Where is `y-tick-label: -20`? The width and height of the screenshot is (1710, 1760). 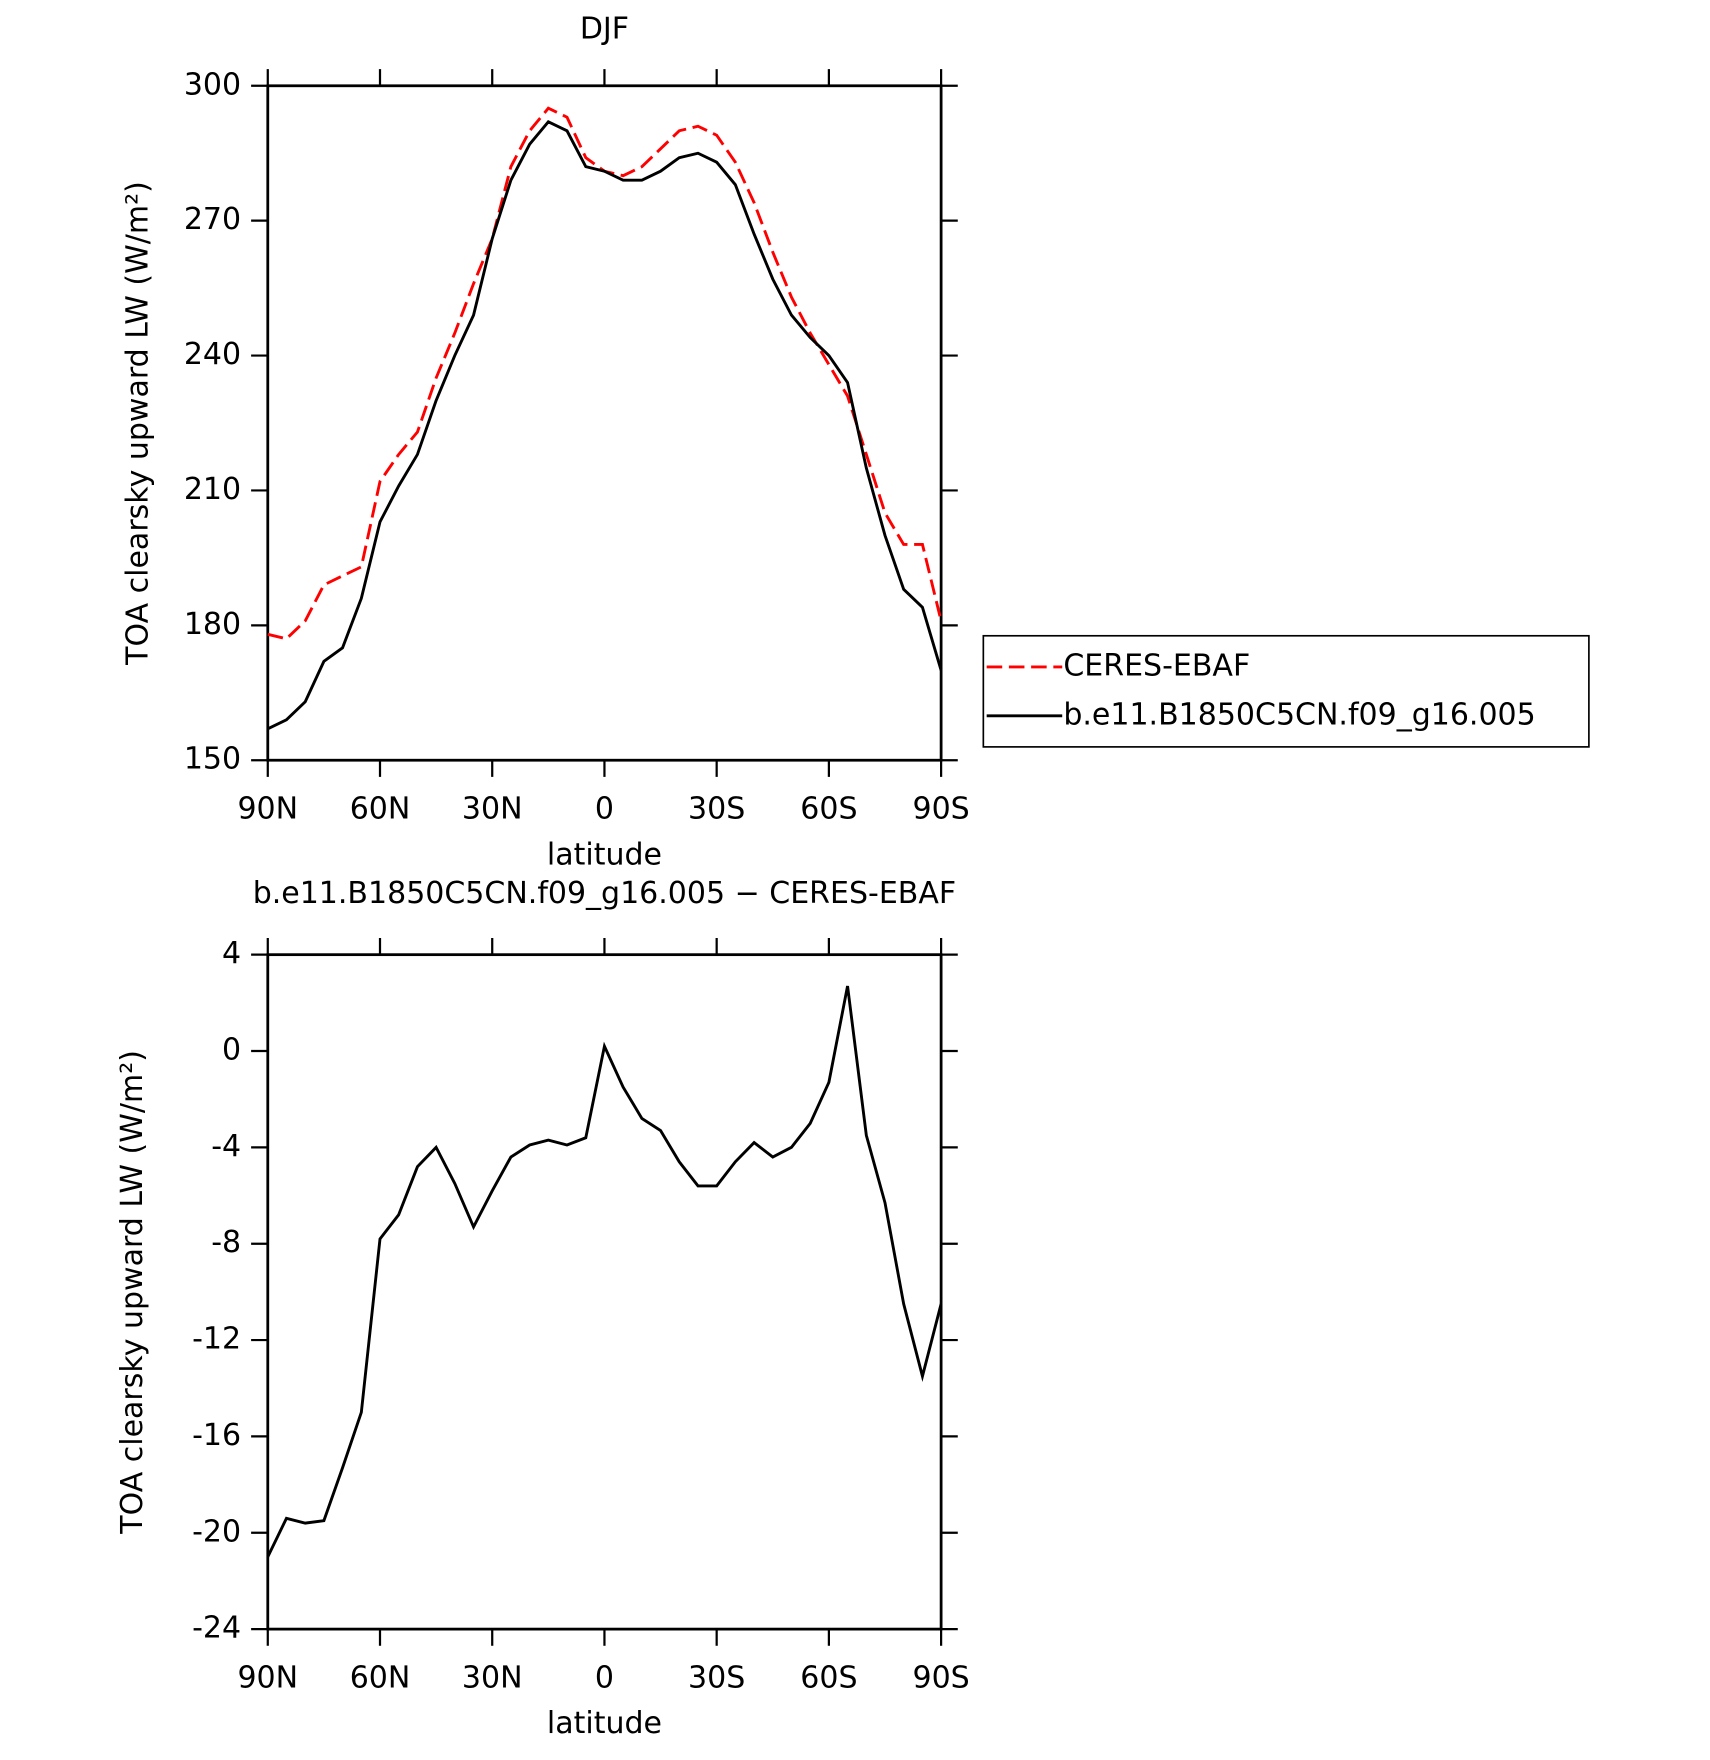
y-tick-label: -20 is located at coordinates (216, 1531).